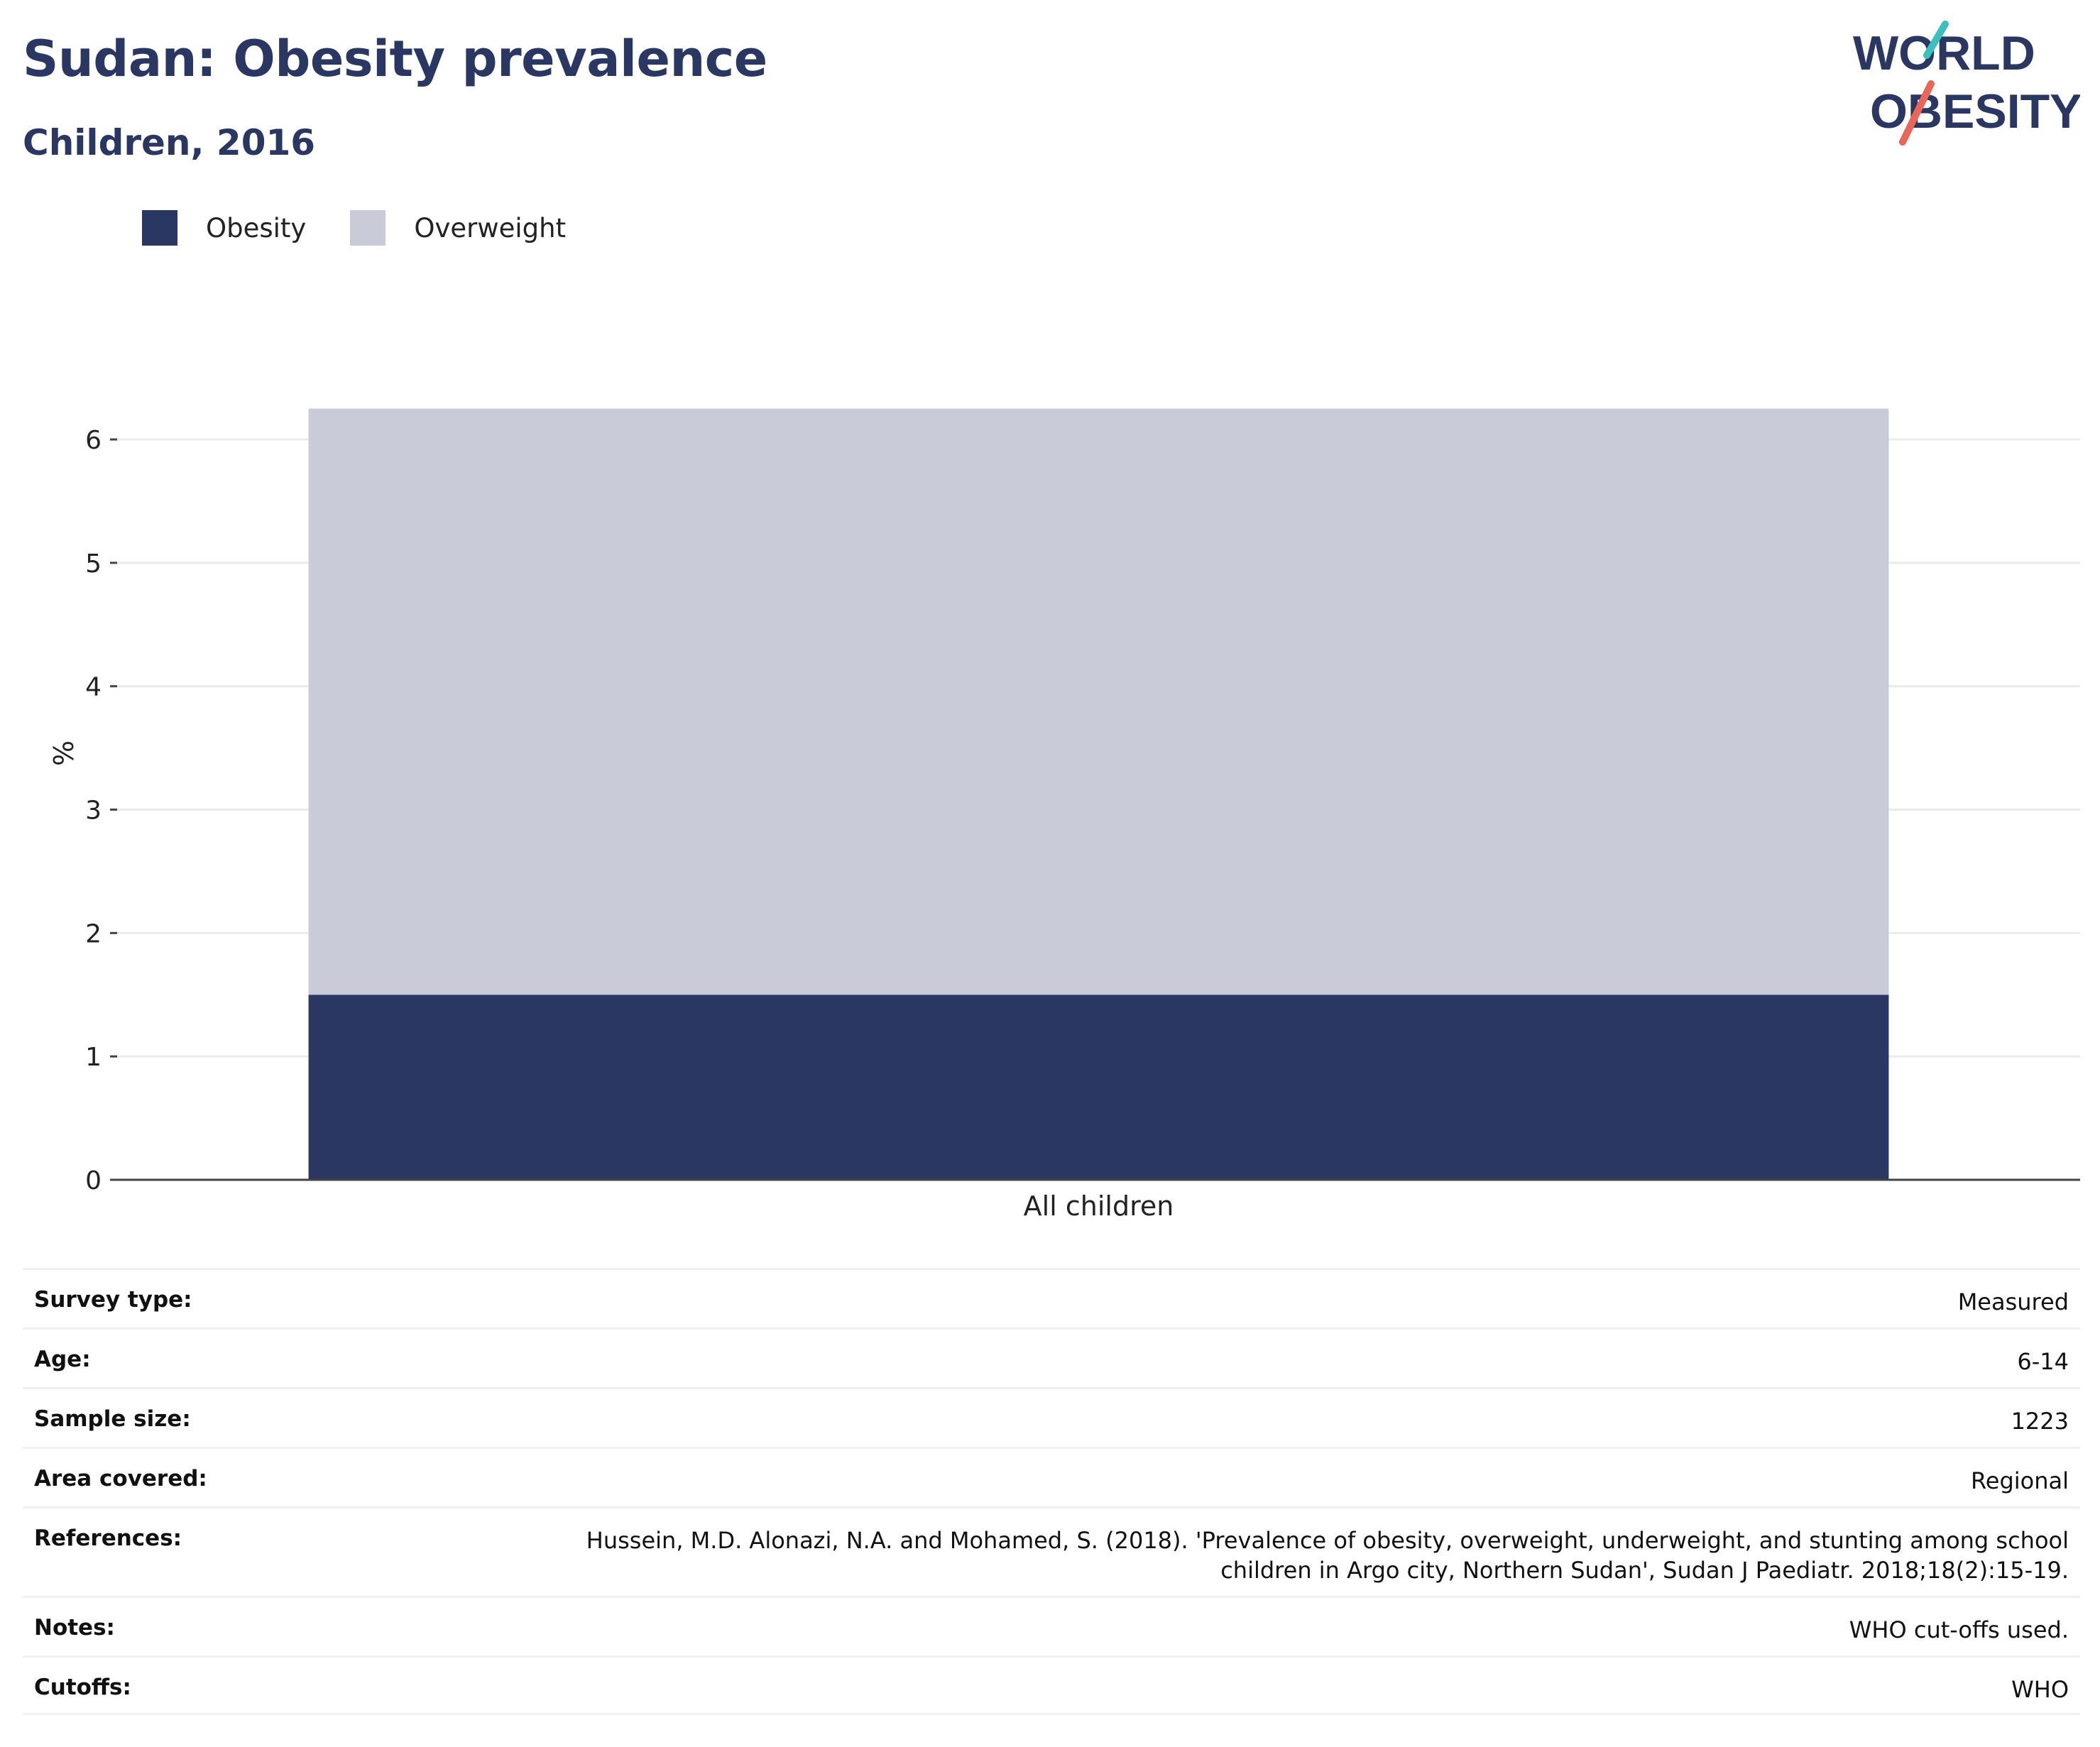 The height and width of the screenshot is (1747, 2100). What do you see at coordinates (1099, 1206) in the screenshot?
I see `x-tick-label-0: All children` at bounding box center [1099, 1206].